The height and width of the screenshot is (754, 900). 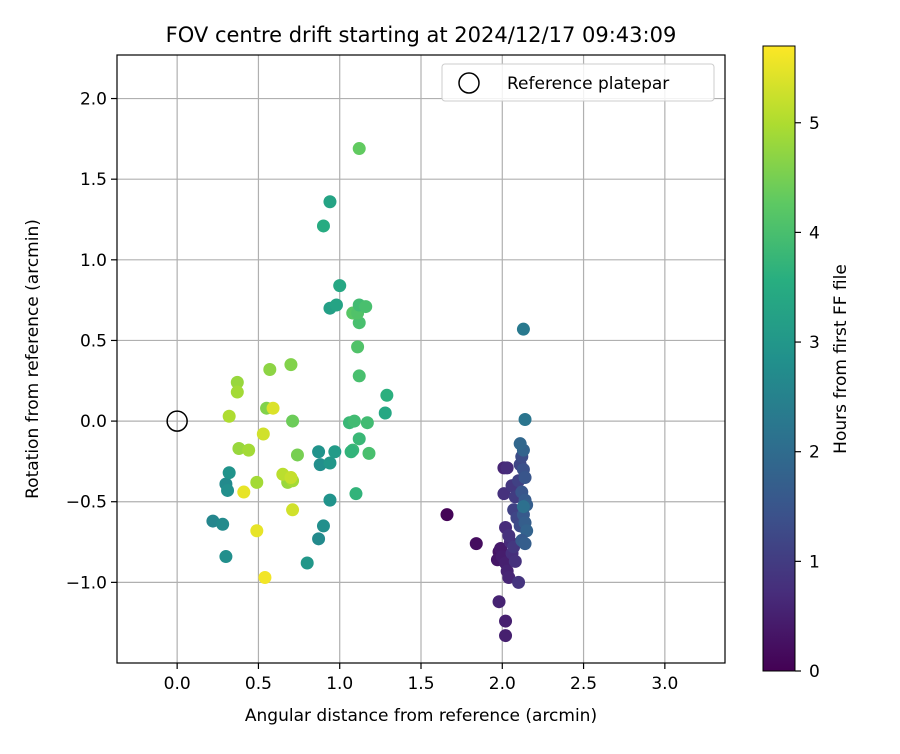 What do you see at coordinates (339, 684) in the screenshot?
I see `x-tick-label: 1.0` at bounding box center [339, 684].